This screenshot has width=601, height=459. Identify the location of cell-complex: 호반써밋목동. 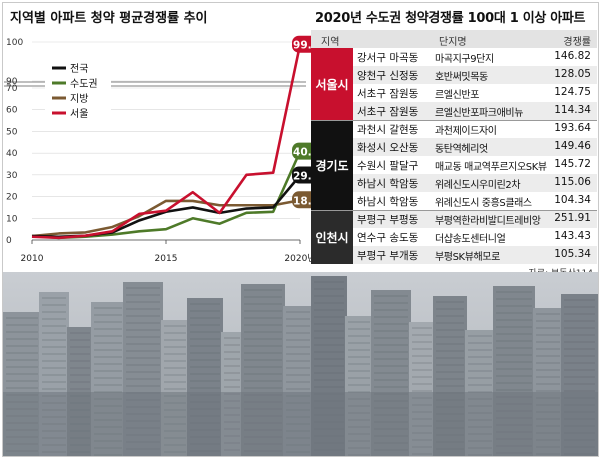
(461, 77).